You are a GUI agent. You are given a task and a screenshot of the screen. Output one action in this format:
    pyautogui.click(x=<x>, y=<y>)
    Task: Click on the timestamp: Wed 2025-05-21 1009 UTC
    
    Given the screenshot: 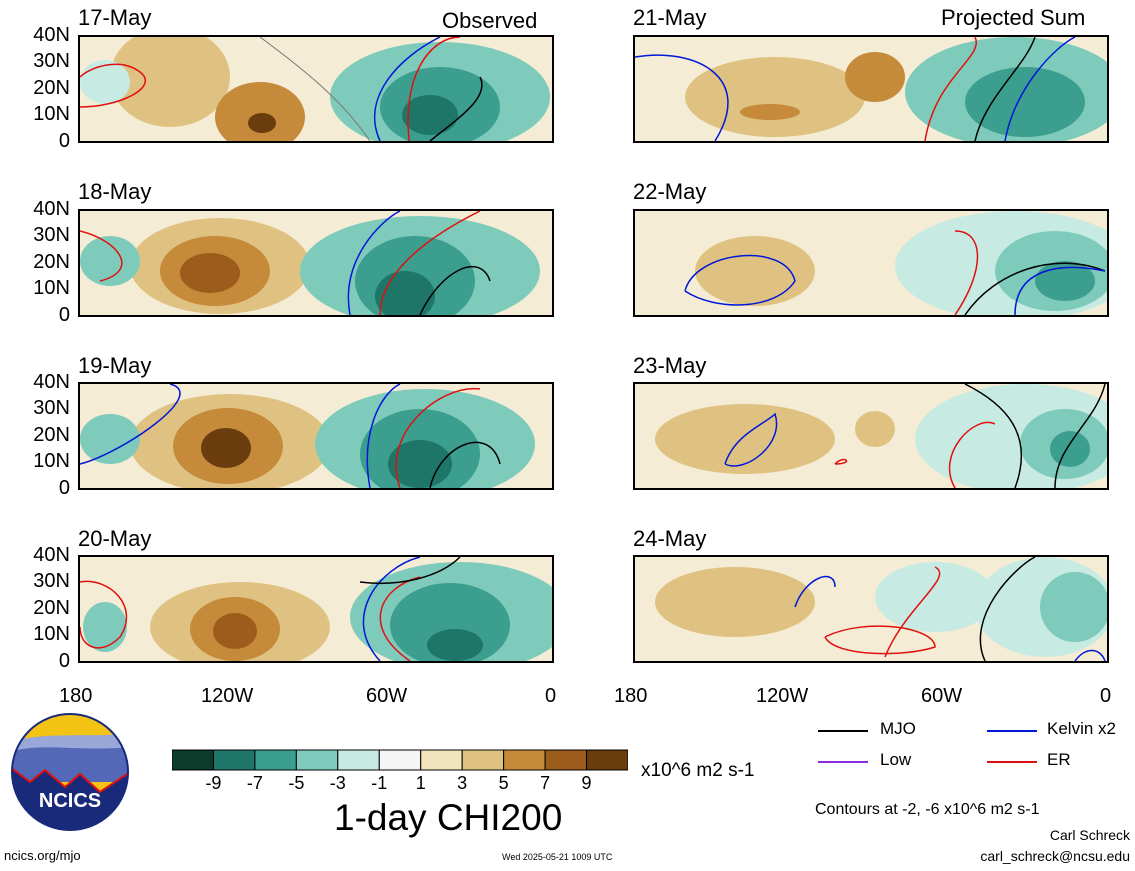 What is the action you would take?
    pyautogui.click(x=557, y=857)
    